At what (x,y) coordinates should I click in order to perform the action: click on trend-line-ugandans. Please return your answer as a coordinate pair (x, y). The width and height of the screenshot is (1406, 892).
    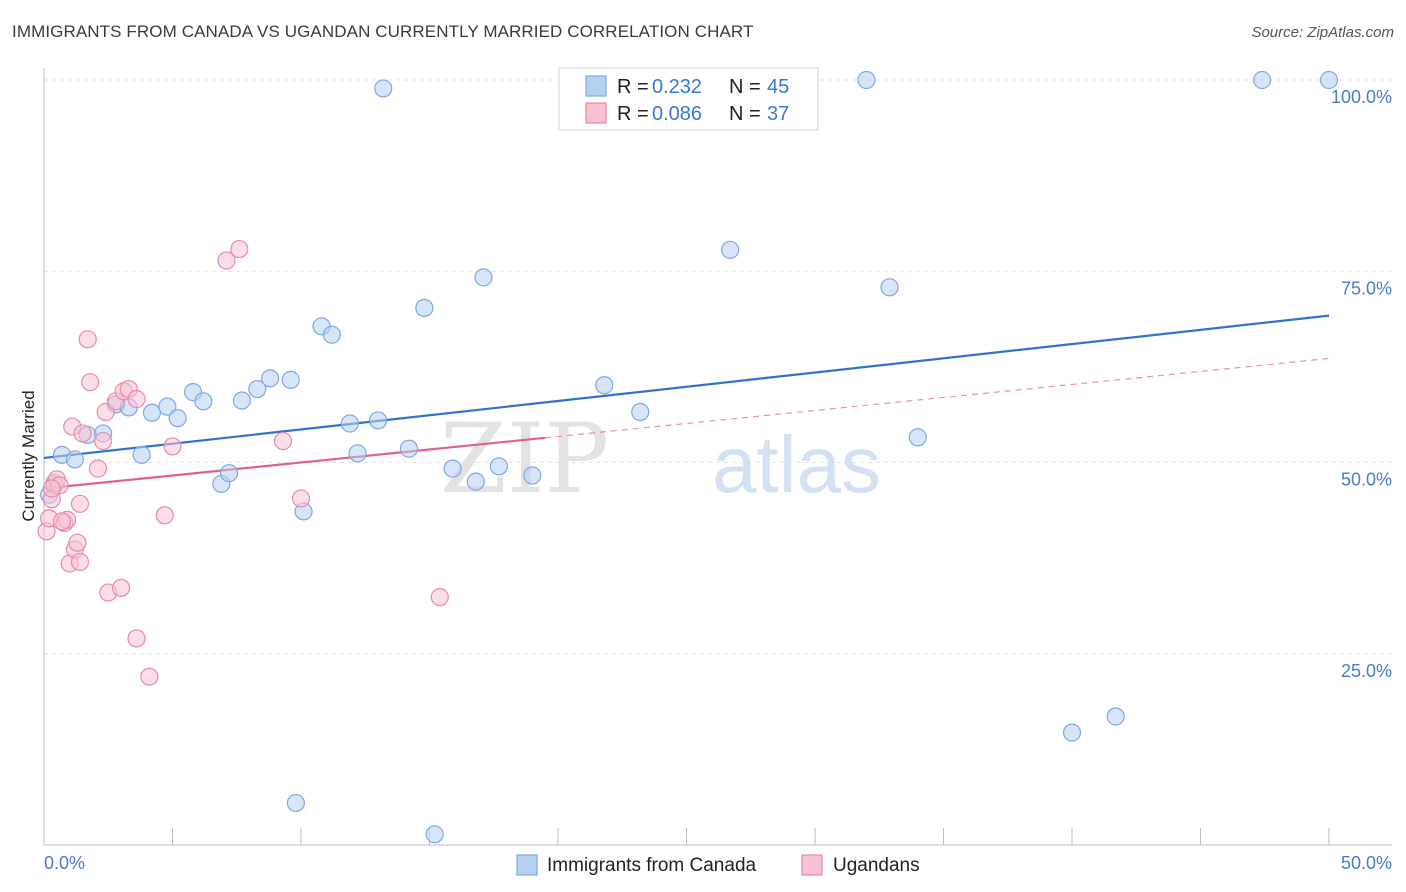
    Looking at the image, I should click on (294, 463).